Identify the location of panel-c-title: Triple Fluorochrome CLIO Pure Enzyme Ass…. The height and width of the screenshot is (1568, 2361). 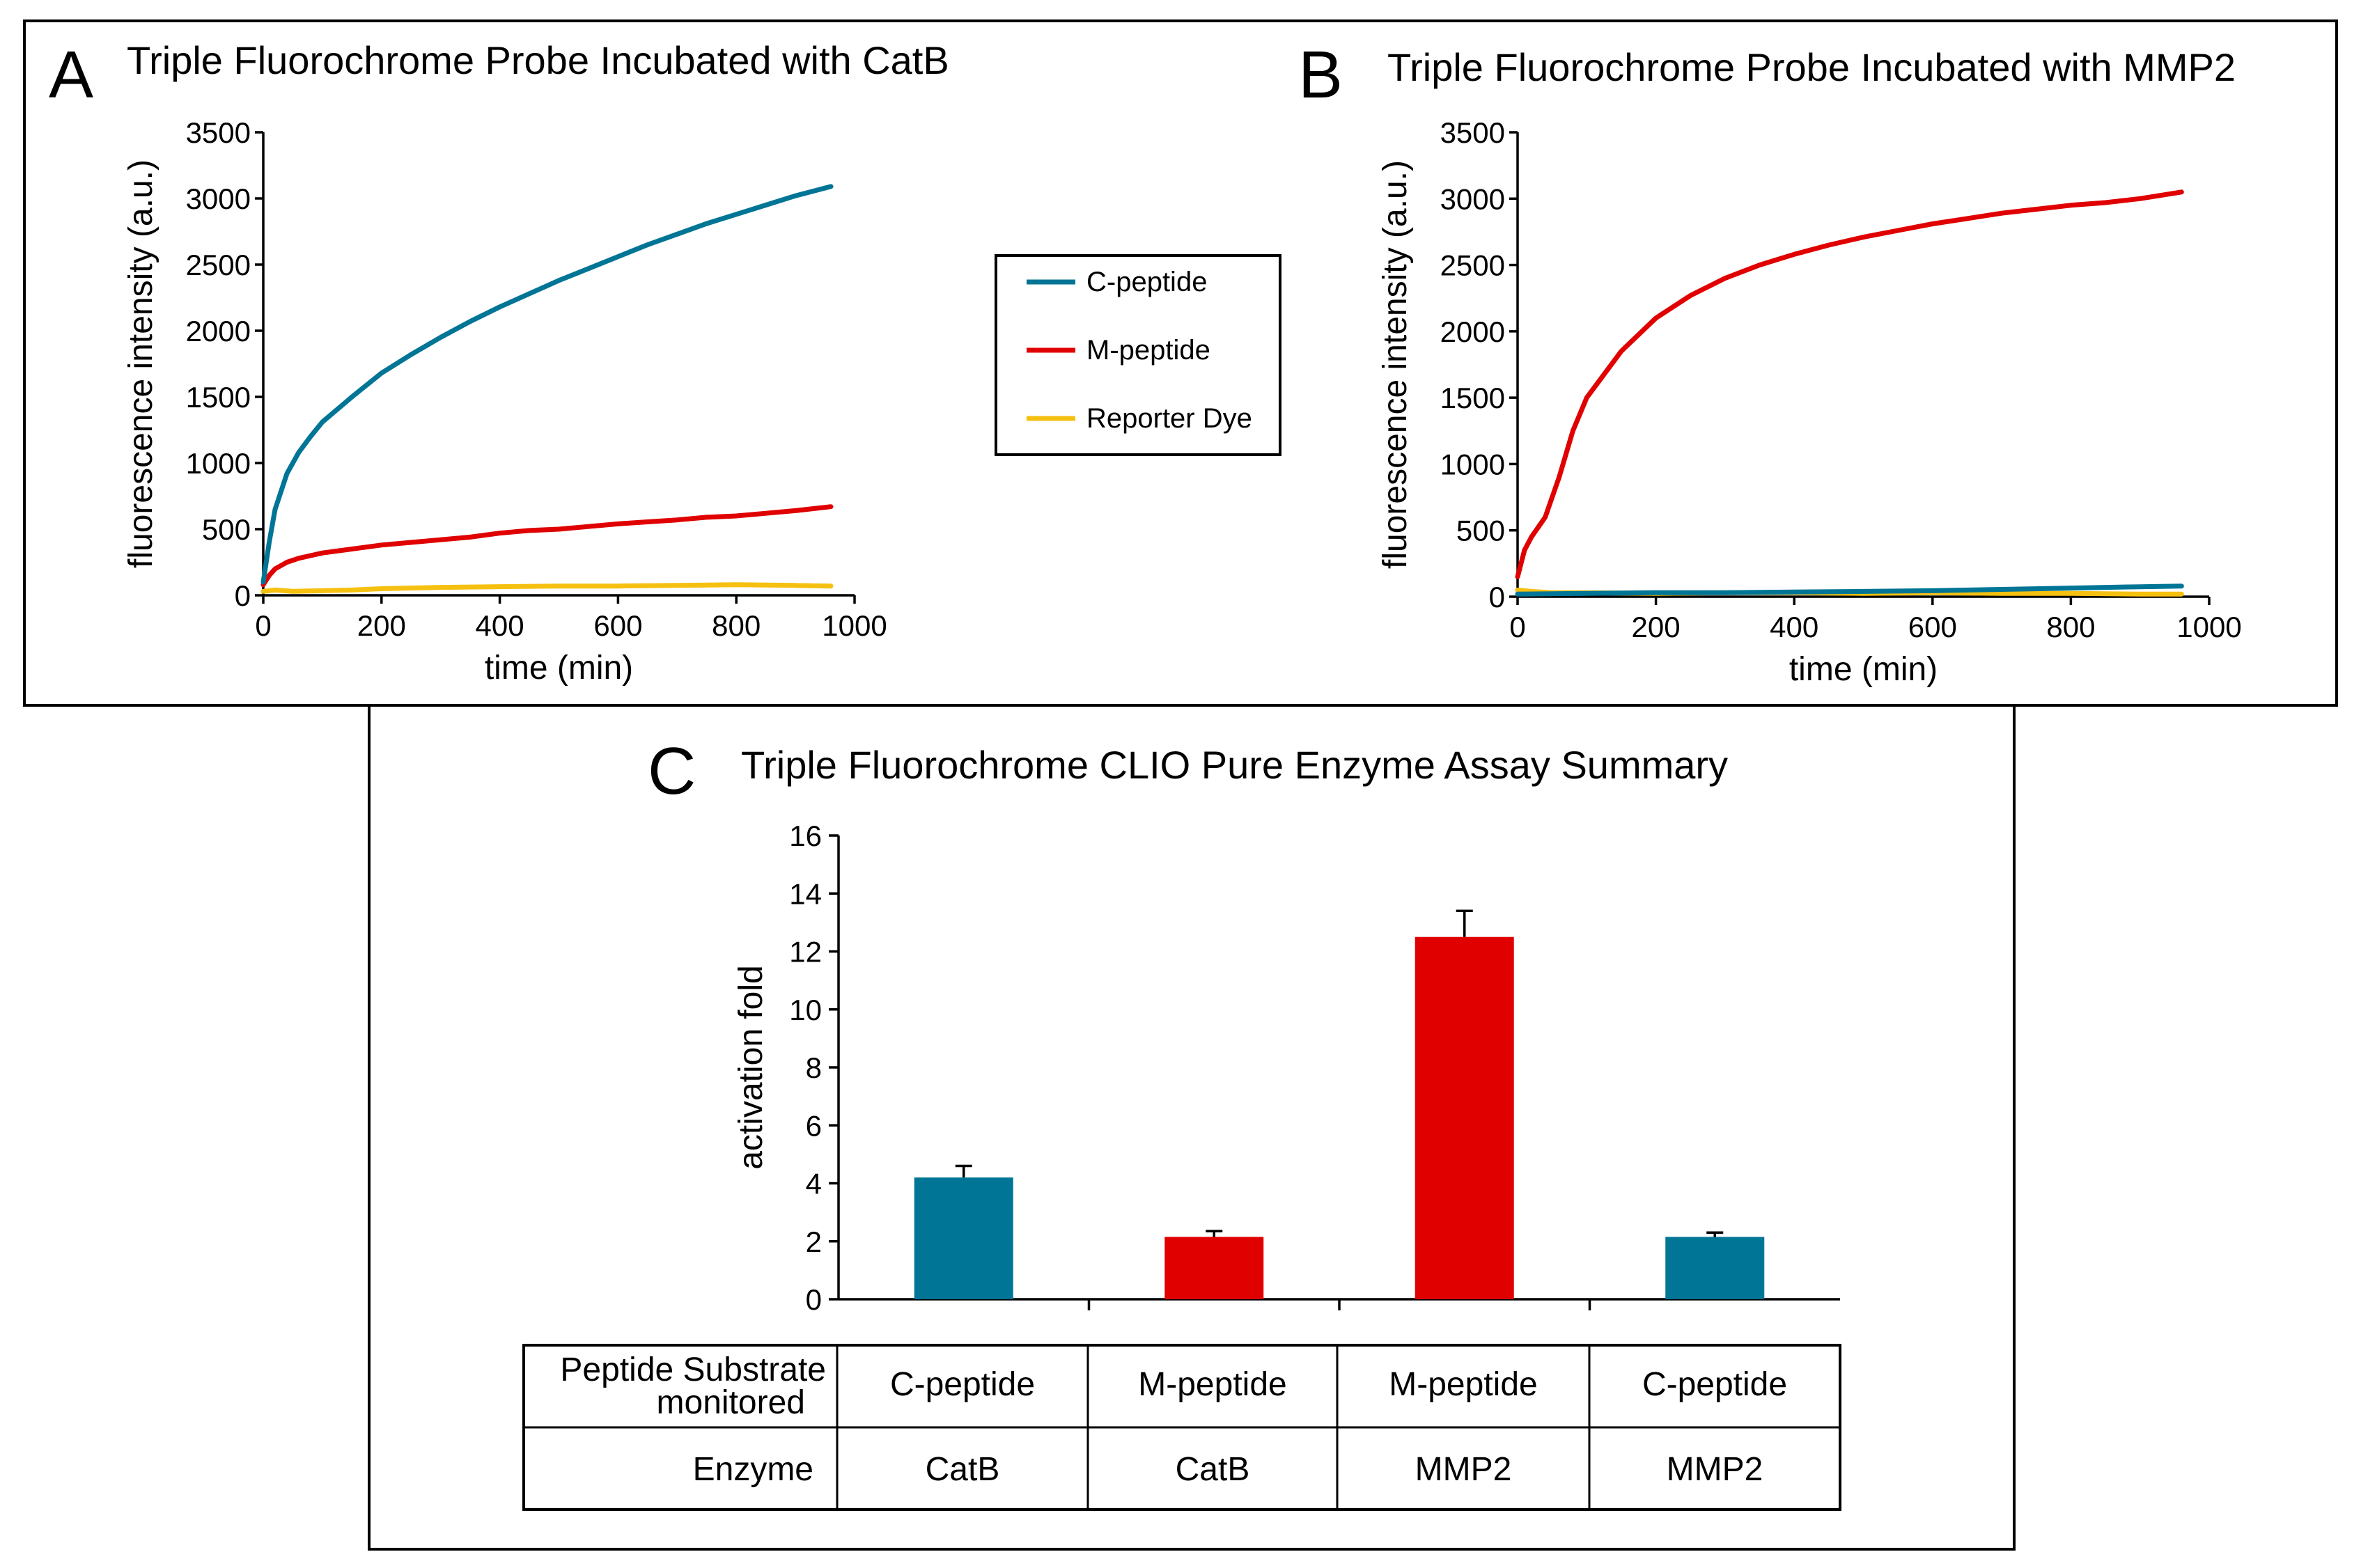
(1234, 765).